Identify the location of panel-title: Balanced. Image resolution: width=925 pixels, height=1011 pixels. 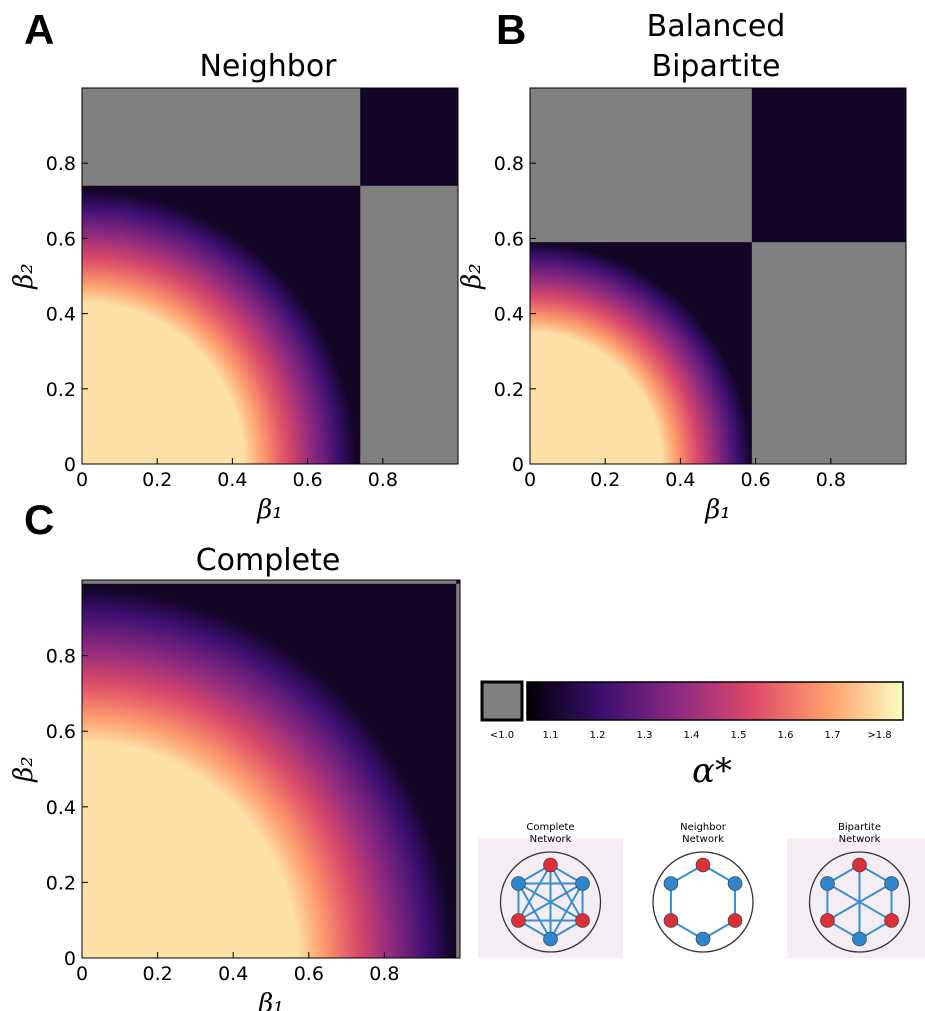
(716, 26).